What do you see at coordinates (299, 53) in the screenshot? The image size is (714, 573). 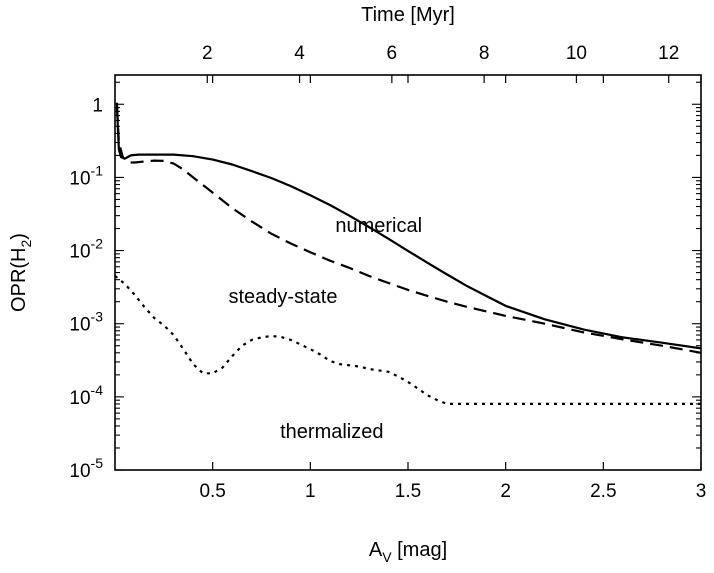 I see `x2-tick-label: 4` at bounding box center [299, 53].